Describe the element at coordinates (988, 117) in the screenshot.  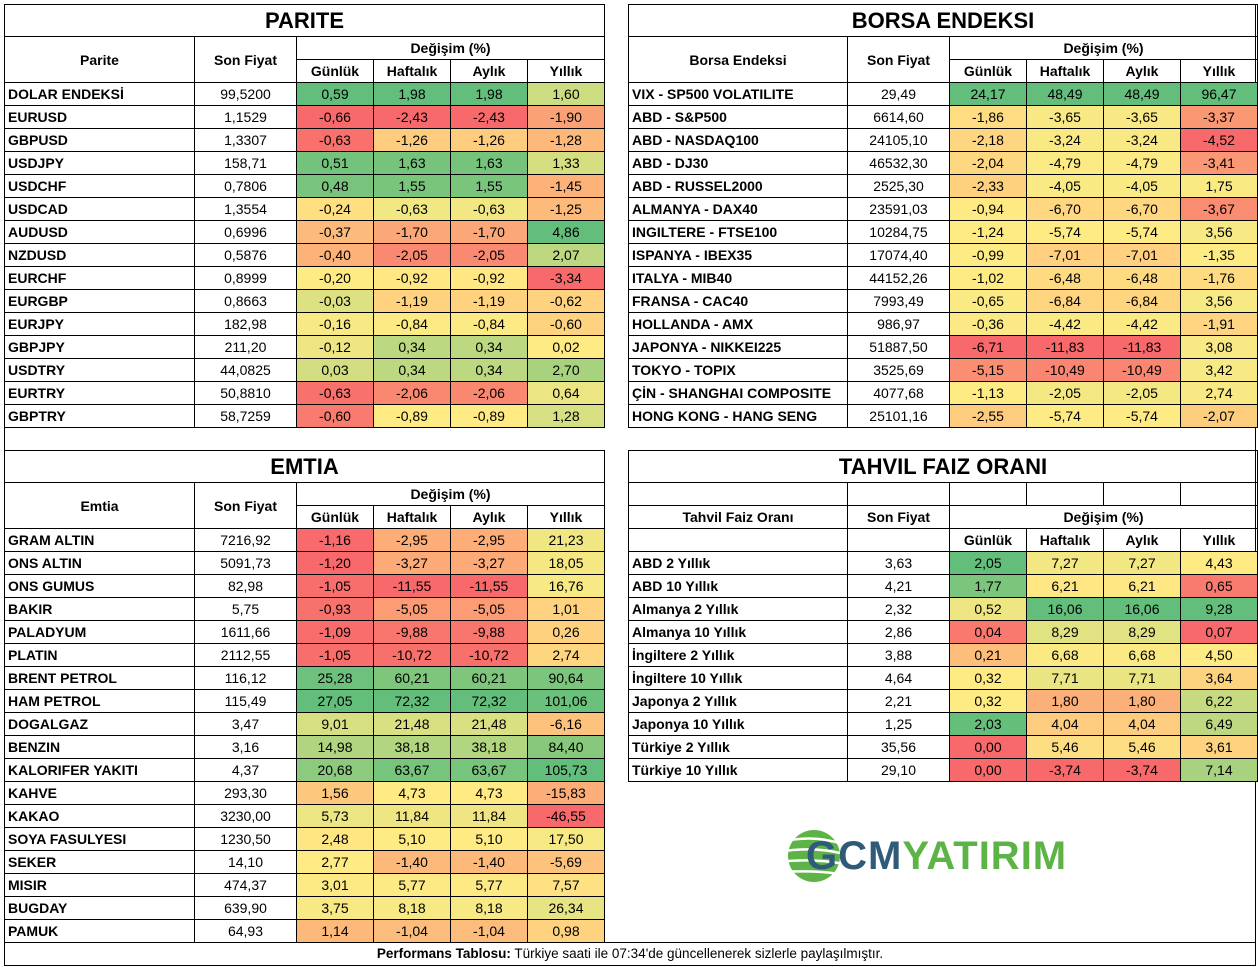
I see `change-daily: -1,86` at that location.